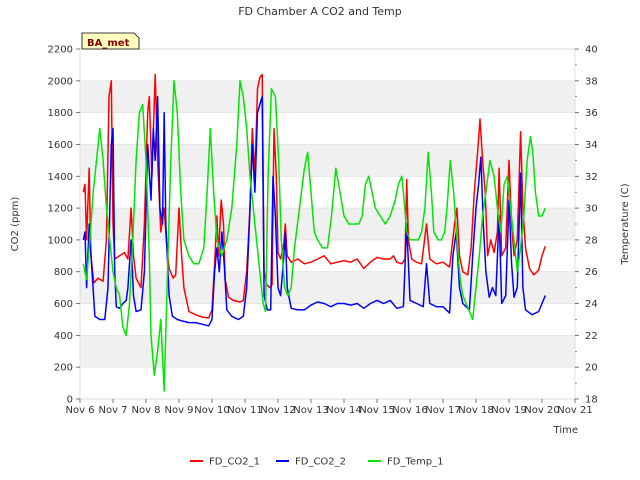  I want to click on y-right-tick-label: 22, so click(591, 336).